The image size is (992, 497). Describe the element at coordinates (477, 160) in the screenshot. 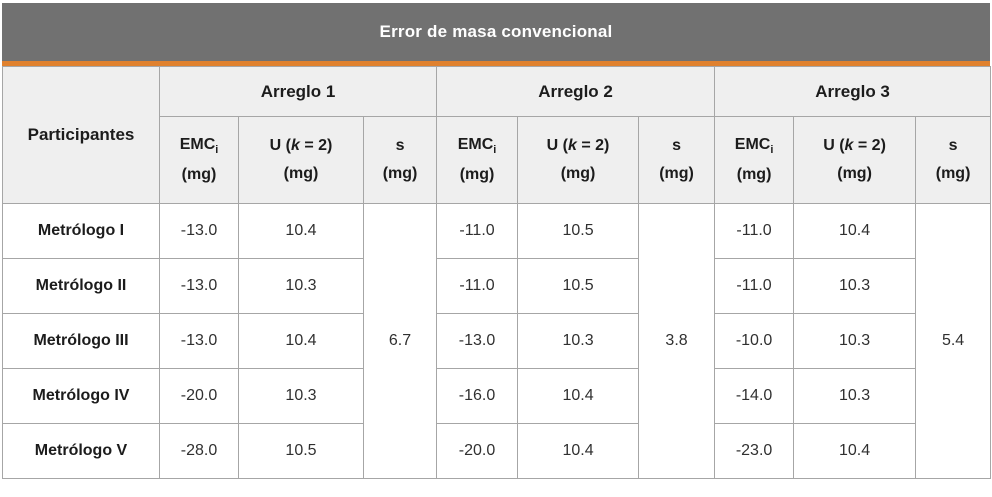

I see `col-header-emc-a2: EMCi (mg)` at that location.